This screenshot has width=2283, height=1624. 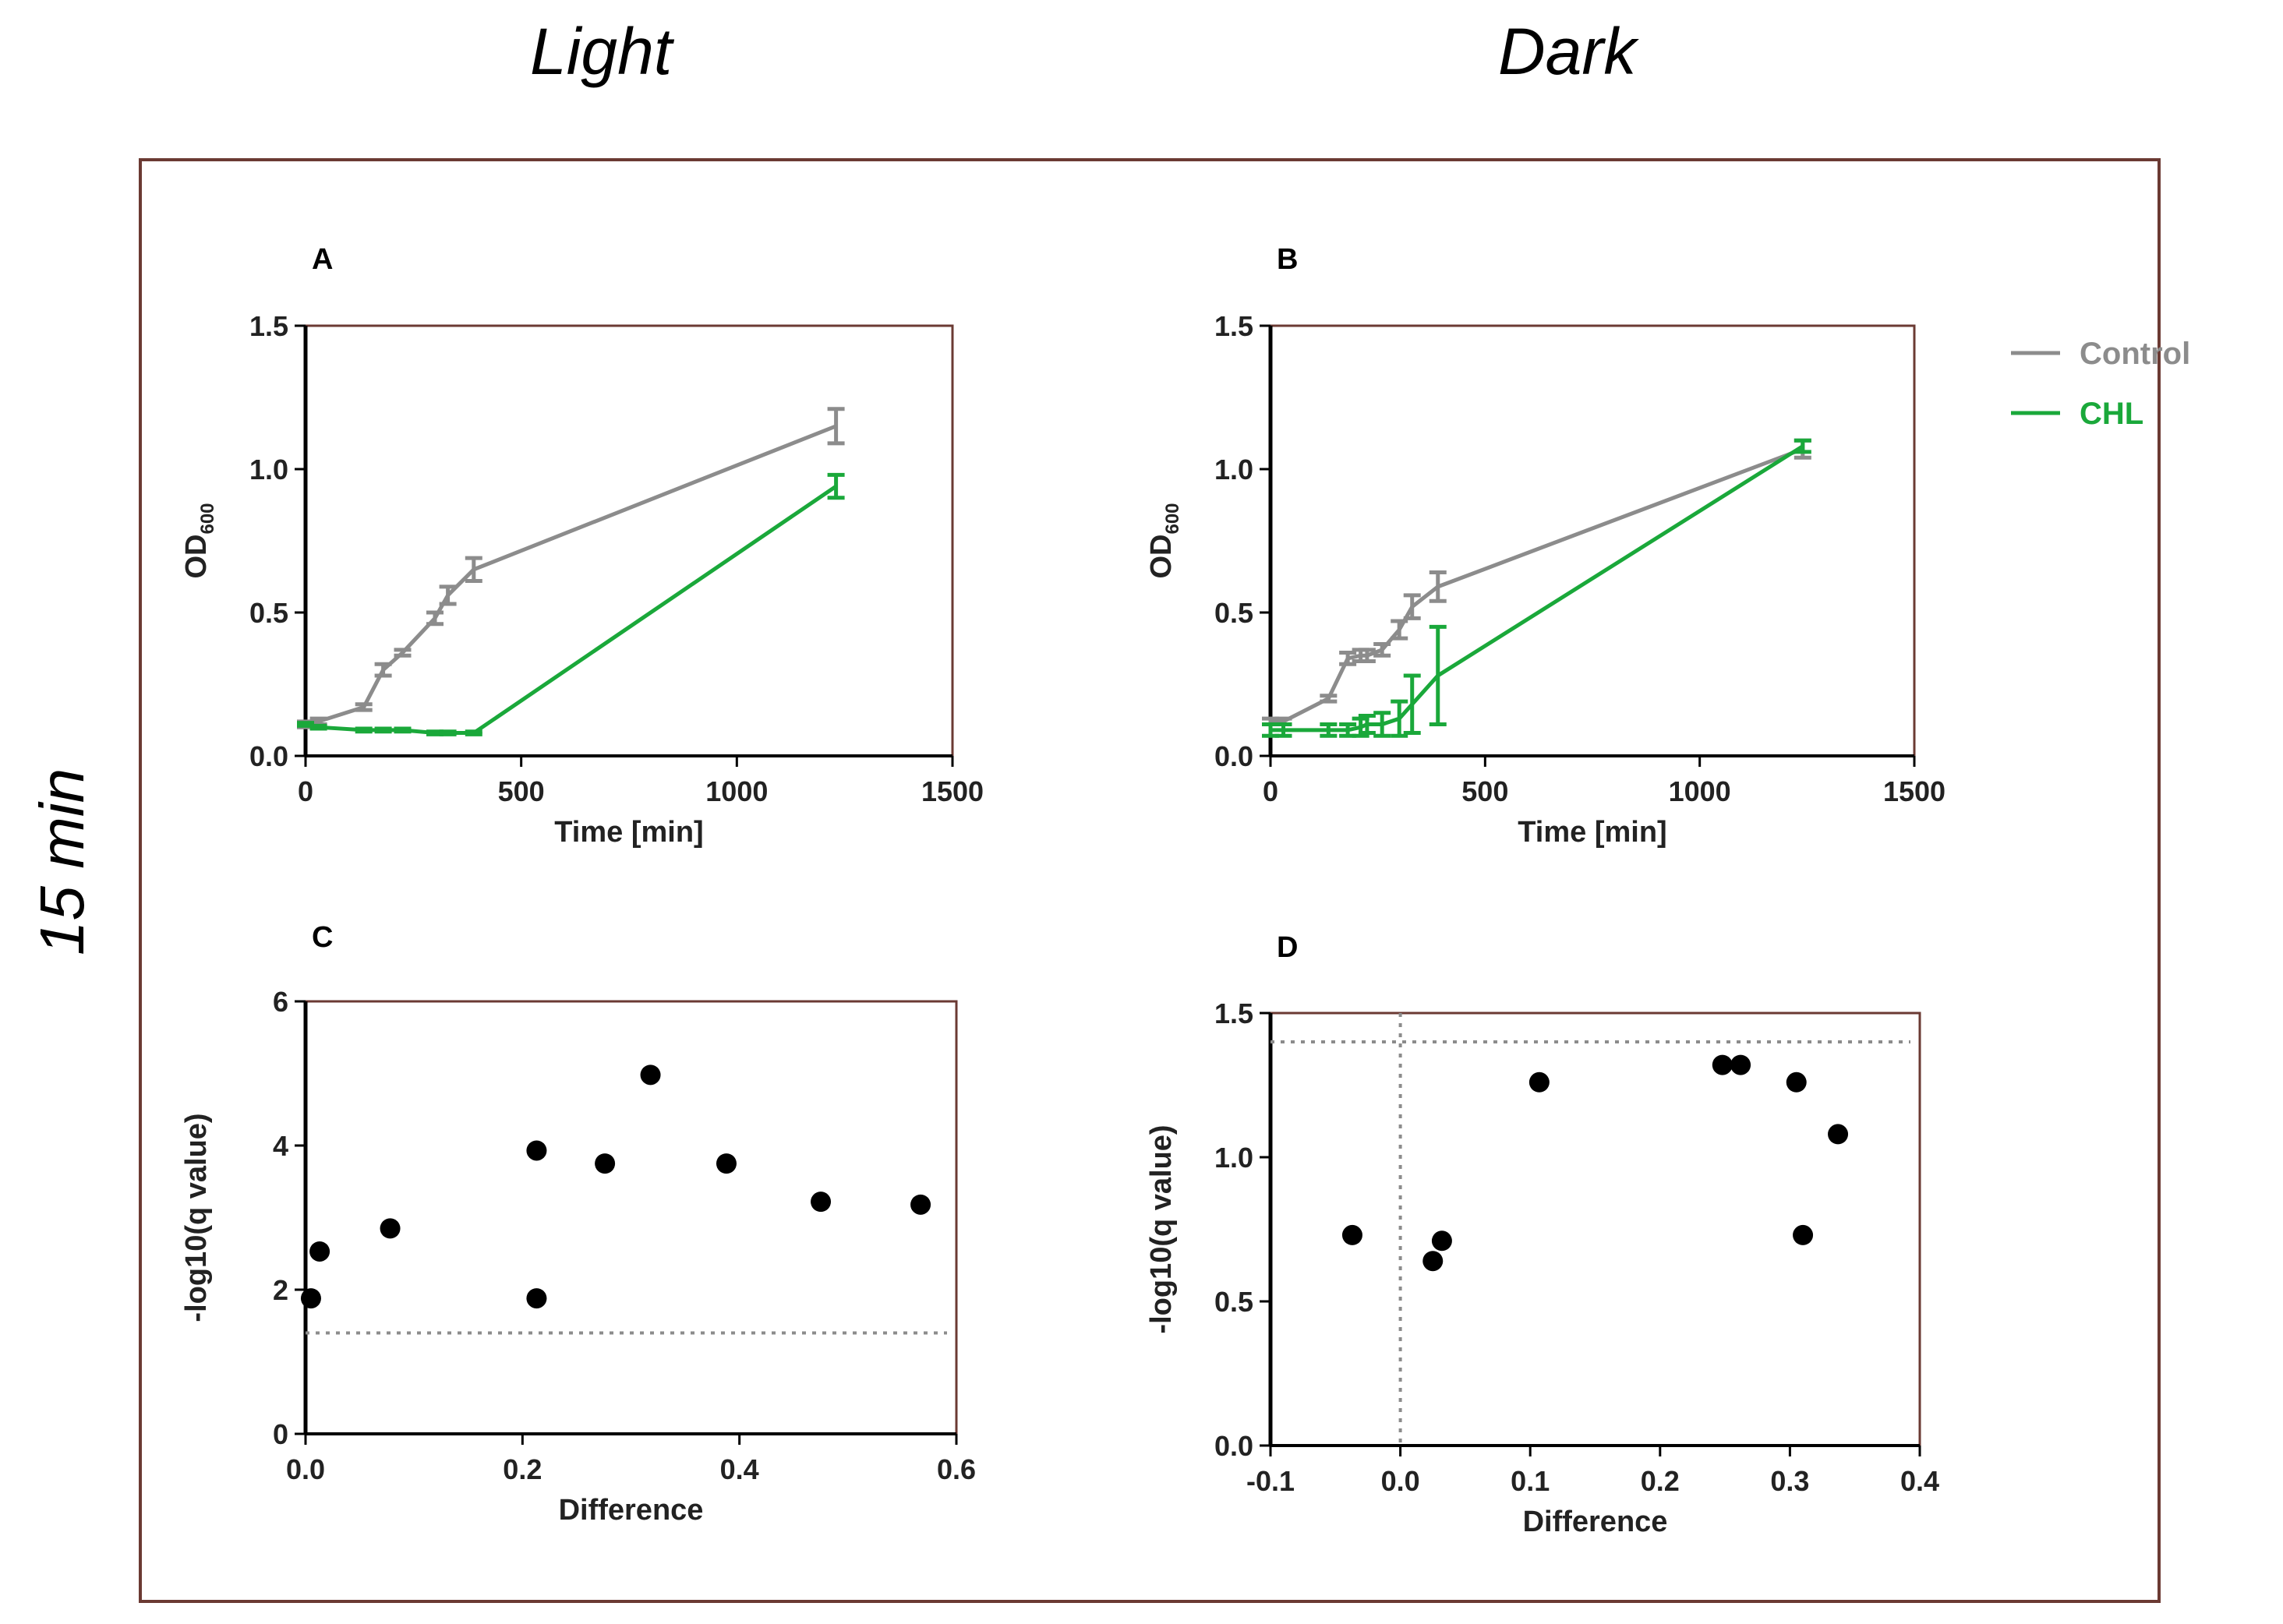 I want to click on x-axis-label-d: Difference, so click(x=1595, y=1522).